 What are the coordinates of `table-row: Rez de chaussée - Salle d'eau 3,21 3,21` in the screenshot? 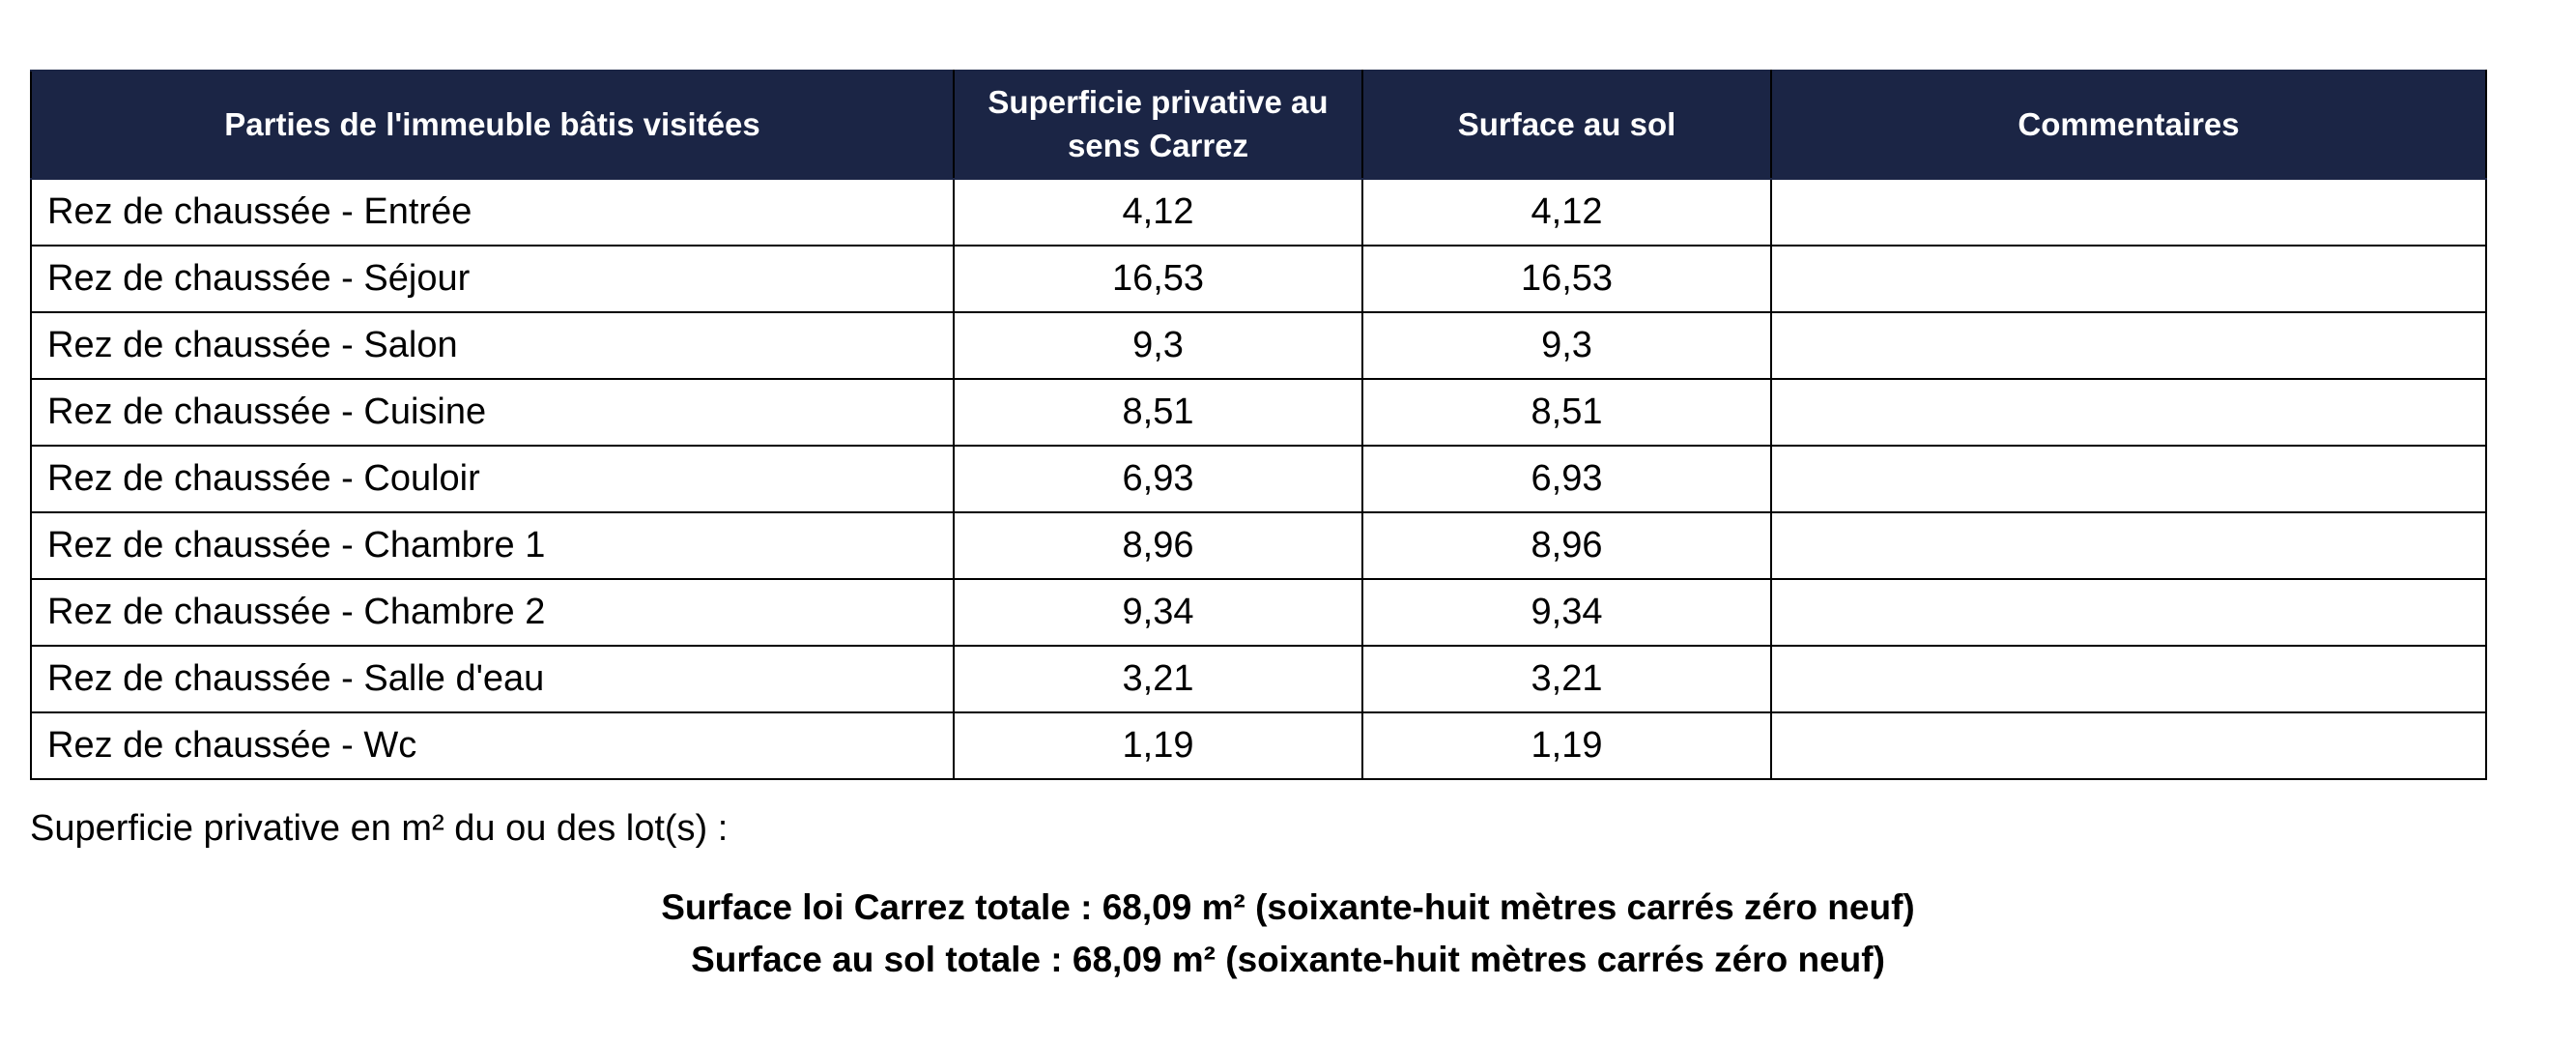 It's located at (1259, 679).